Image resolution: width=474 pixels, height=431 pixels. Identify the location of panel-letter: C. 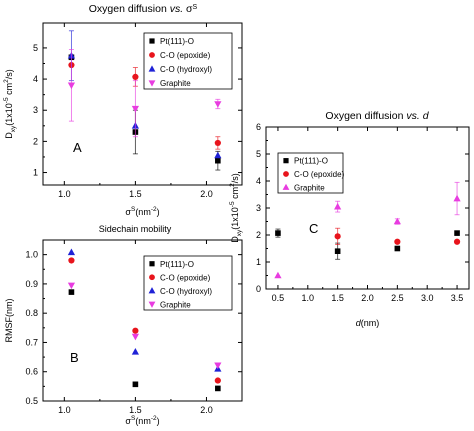
(313, 228).